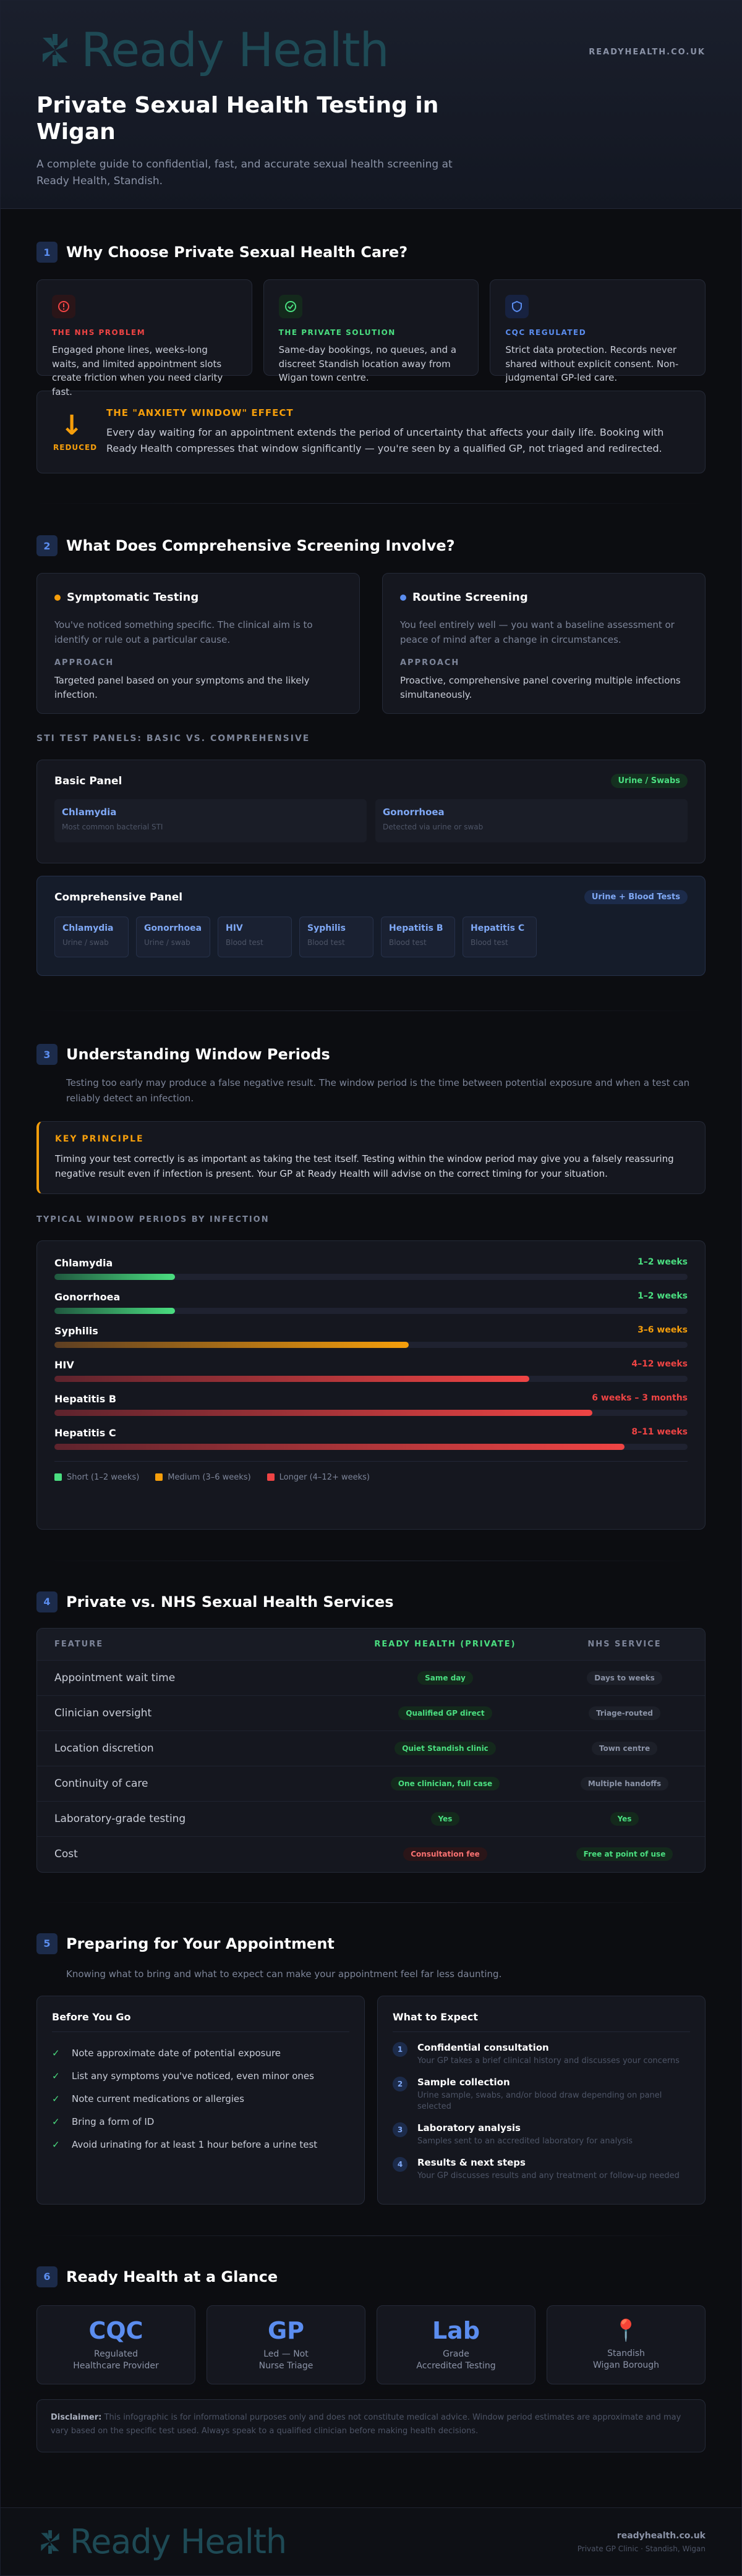 The height and width of the screenshot is (2576, 742). What do you see at coordinates (661, 2535) in the screenshot?
I see `footer-url: readyhealth.co.uk` at bounding box center [661, 2535].